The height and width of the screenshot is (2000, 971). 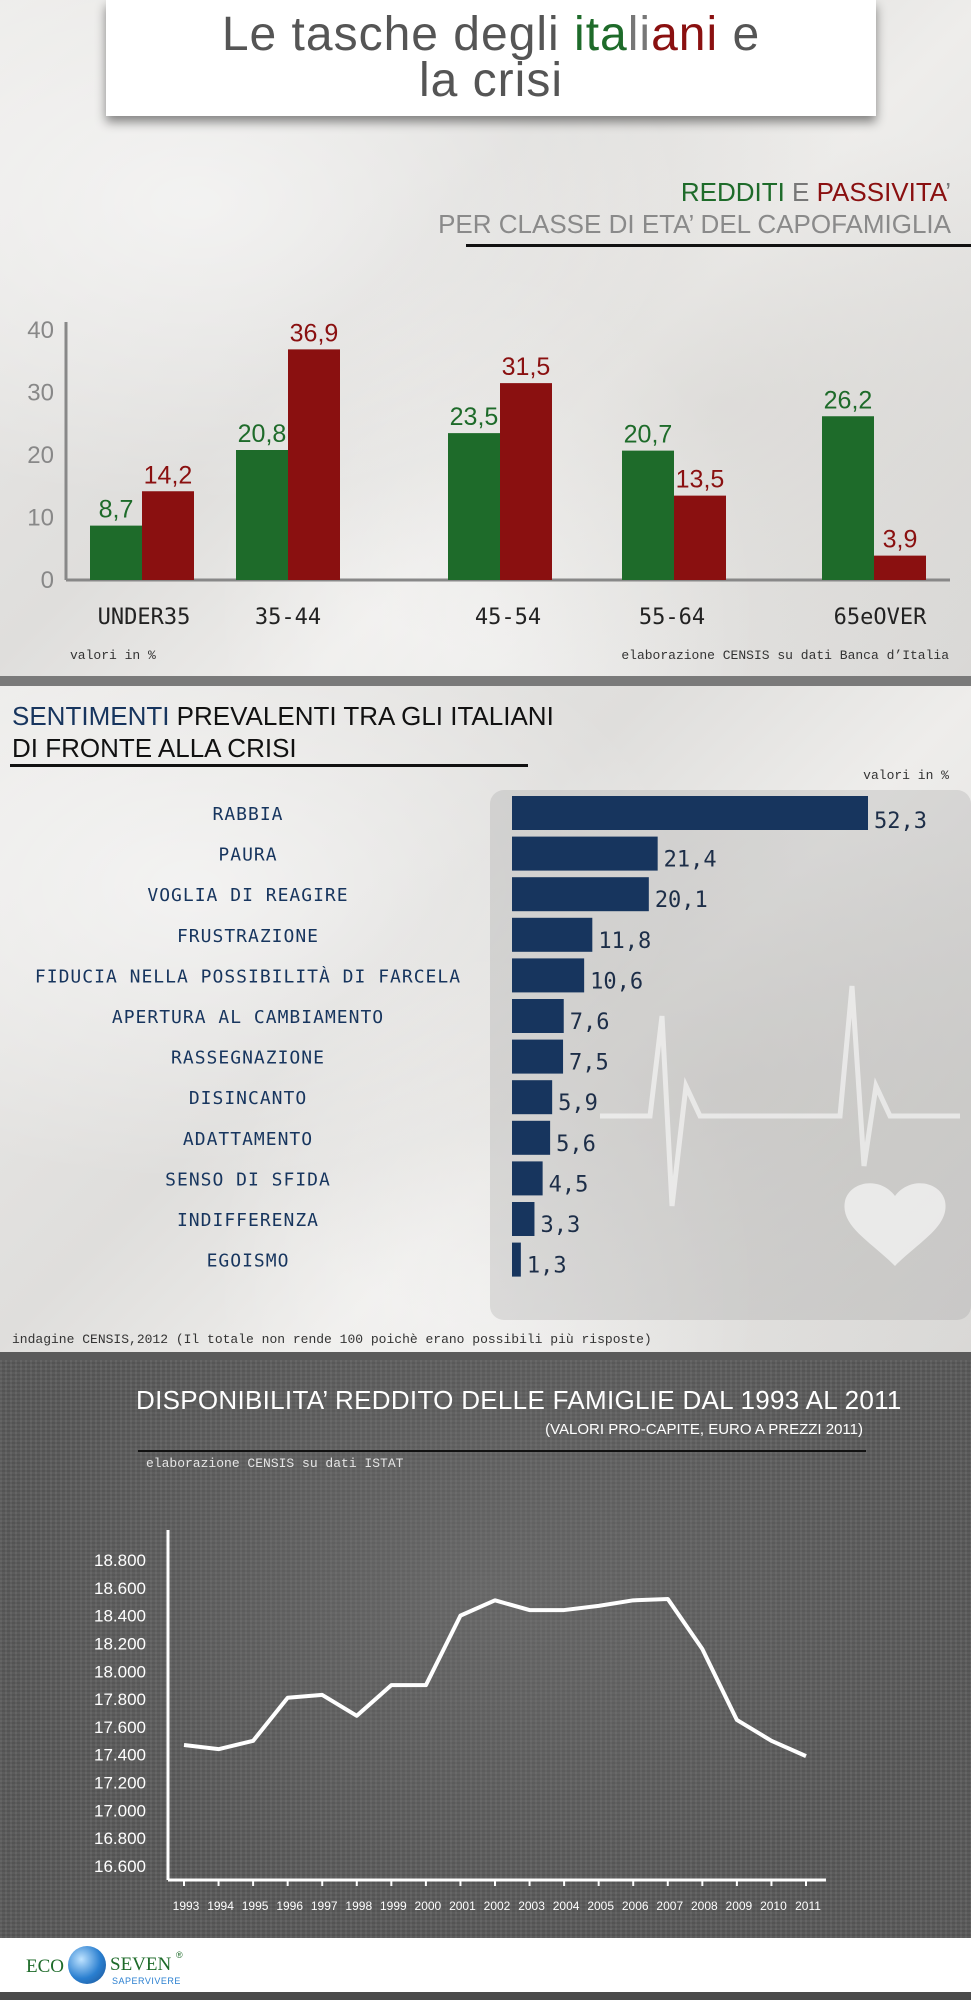 I want to click on category-label: RASSEGNAZIONE, so click(x=248, y=1058).